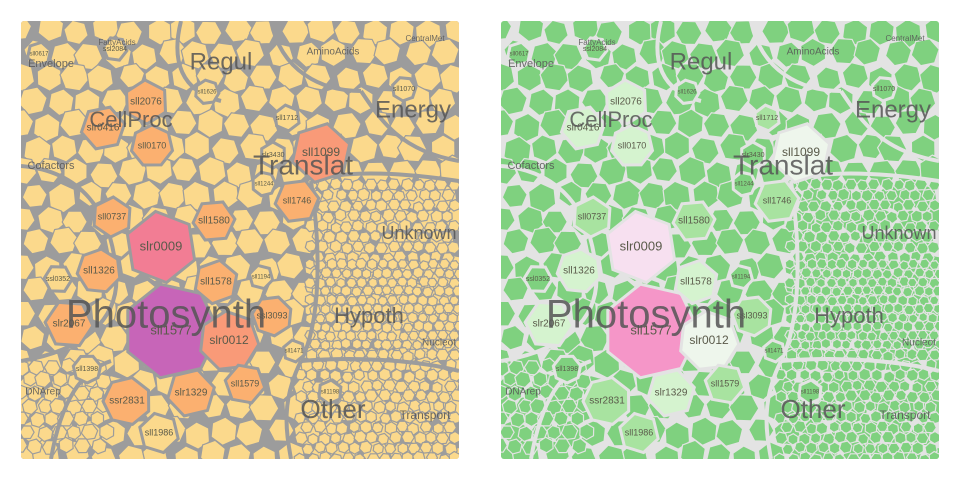  What do you see at coordinates (813, 52) in the screenshot?
I see `category-label-aminoacids: AminoAcids` at bounding box center [813, 52].